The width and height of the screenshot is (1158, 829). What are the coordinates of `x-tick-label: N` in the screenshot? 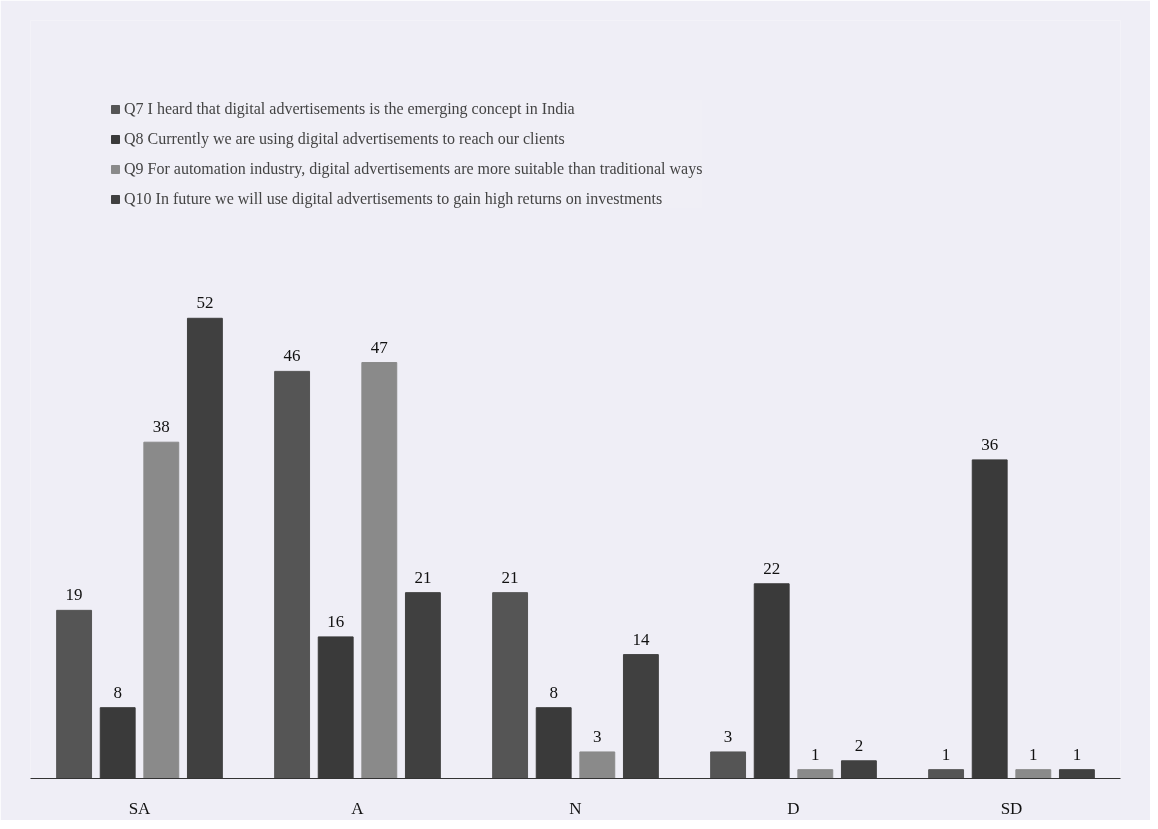 It's located at (575, 808).